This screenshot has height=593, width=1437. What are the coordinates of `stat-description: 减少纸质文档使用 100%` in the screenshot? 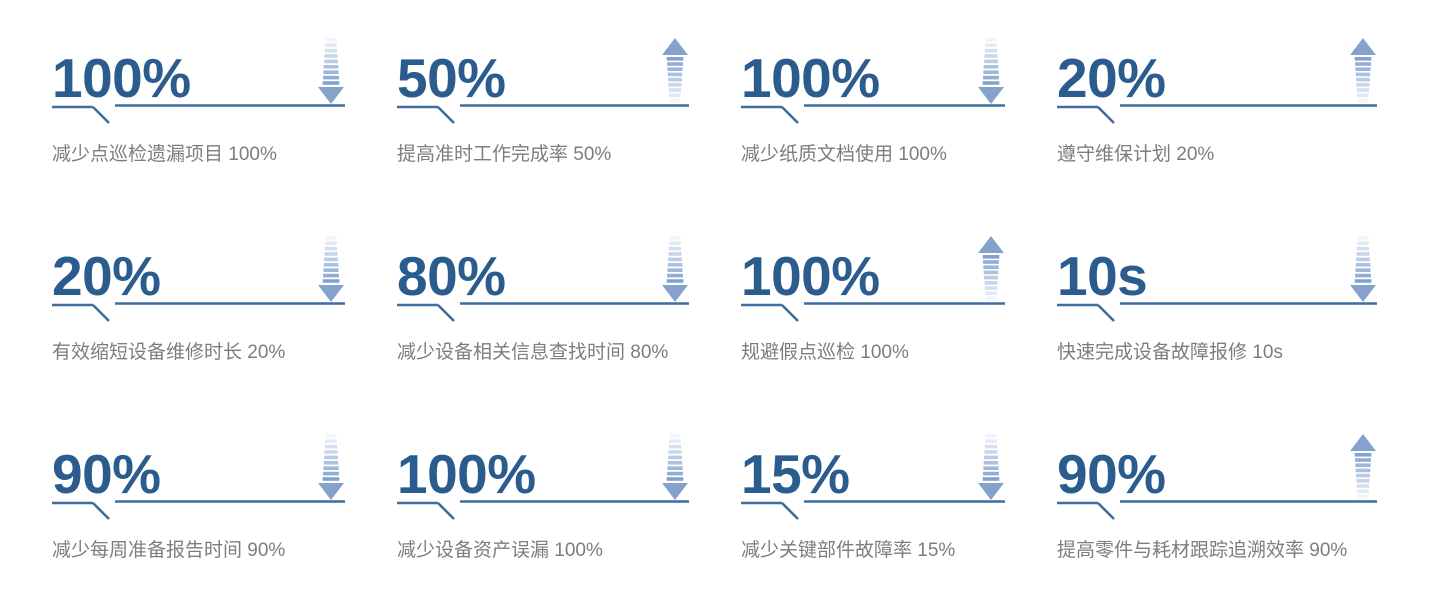 It's located at (844, 154).